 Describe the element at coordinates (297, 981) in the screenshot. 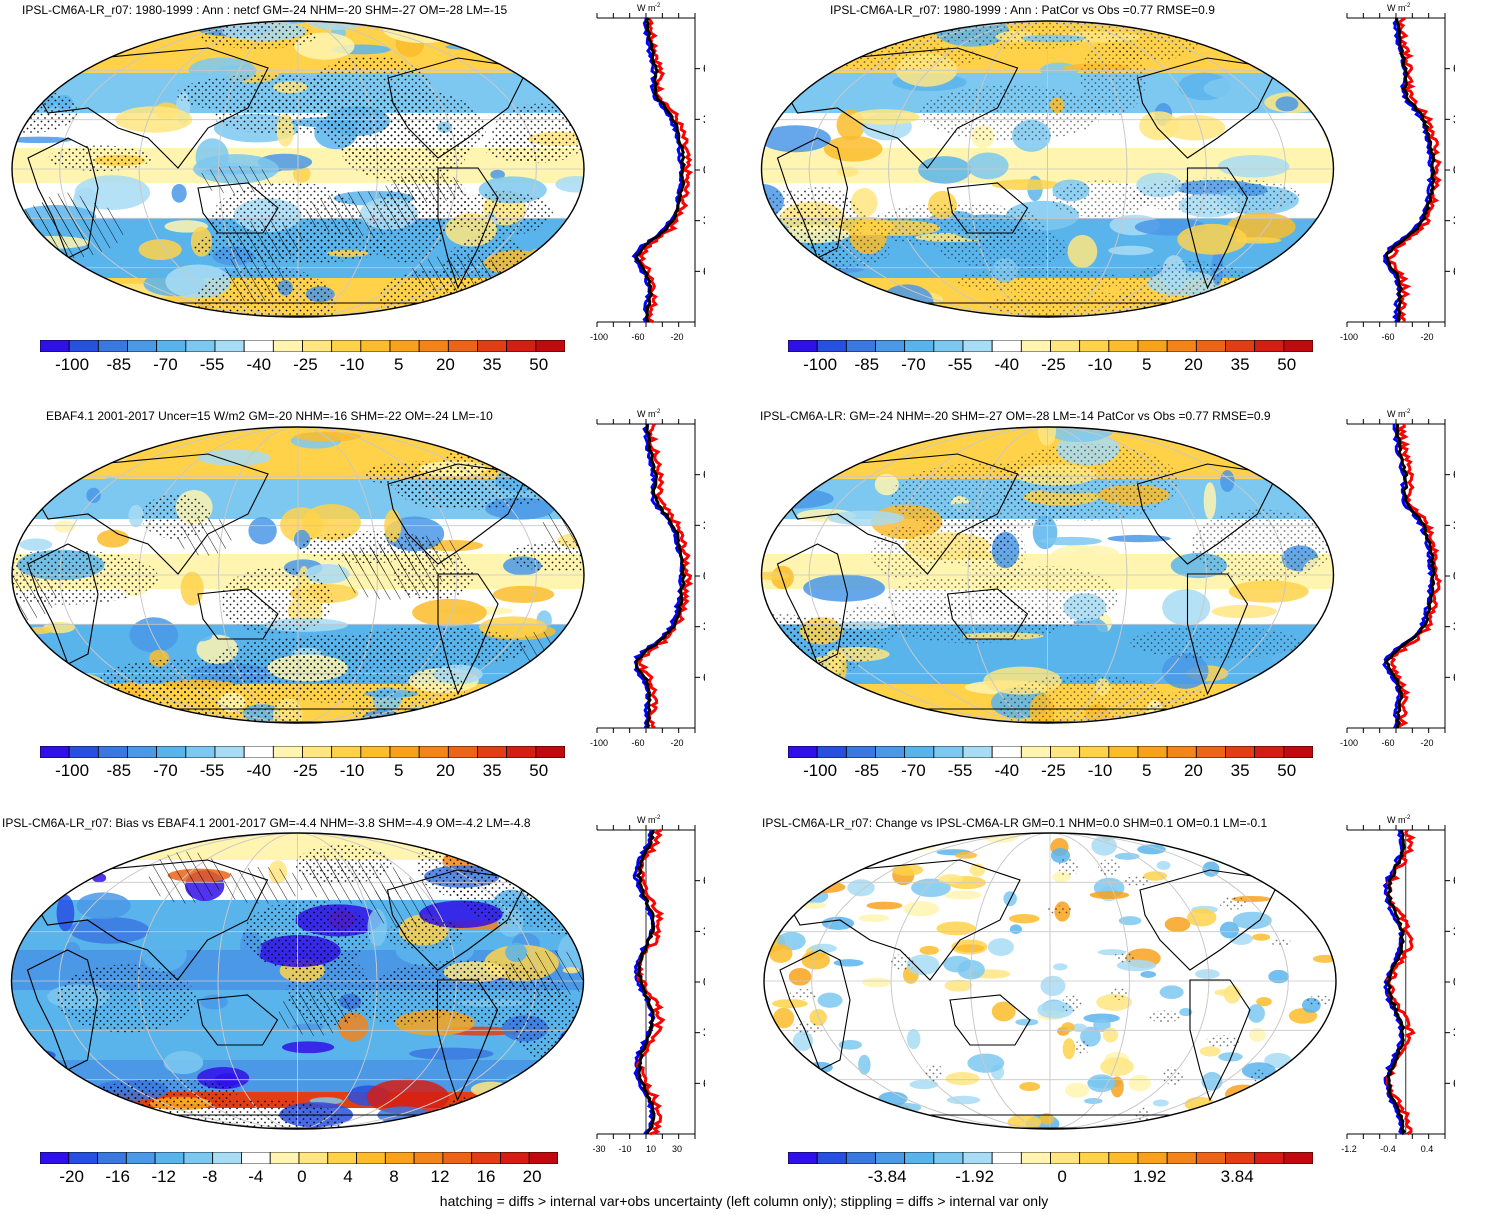

I see `world-map` at that location.